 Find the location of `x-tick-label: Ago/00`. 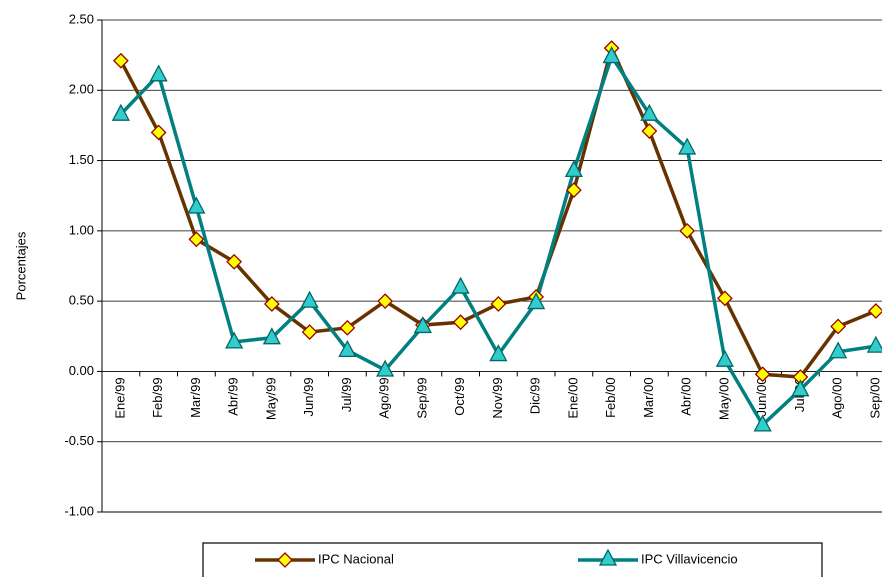

x-tick-label: Ago/00 is located at coordinates (837, 397).